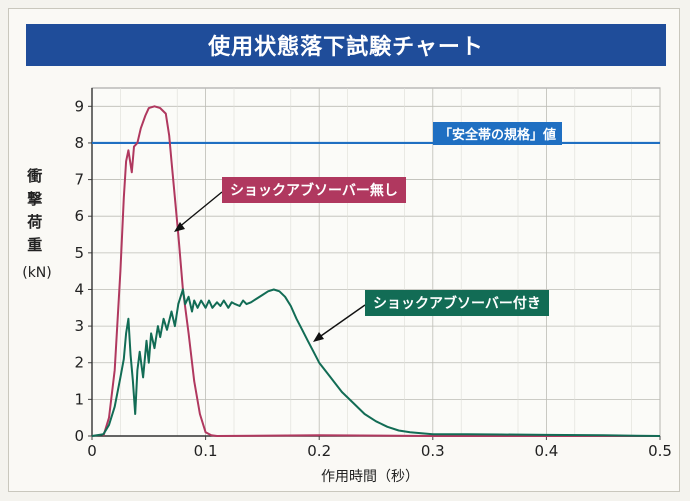 The height and width of the screenshot is (501, 690). Describe the element at coordinates (200, 210) in the screenshot. I see `arrow-without-absorber` at that location.